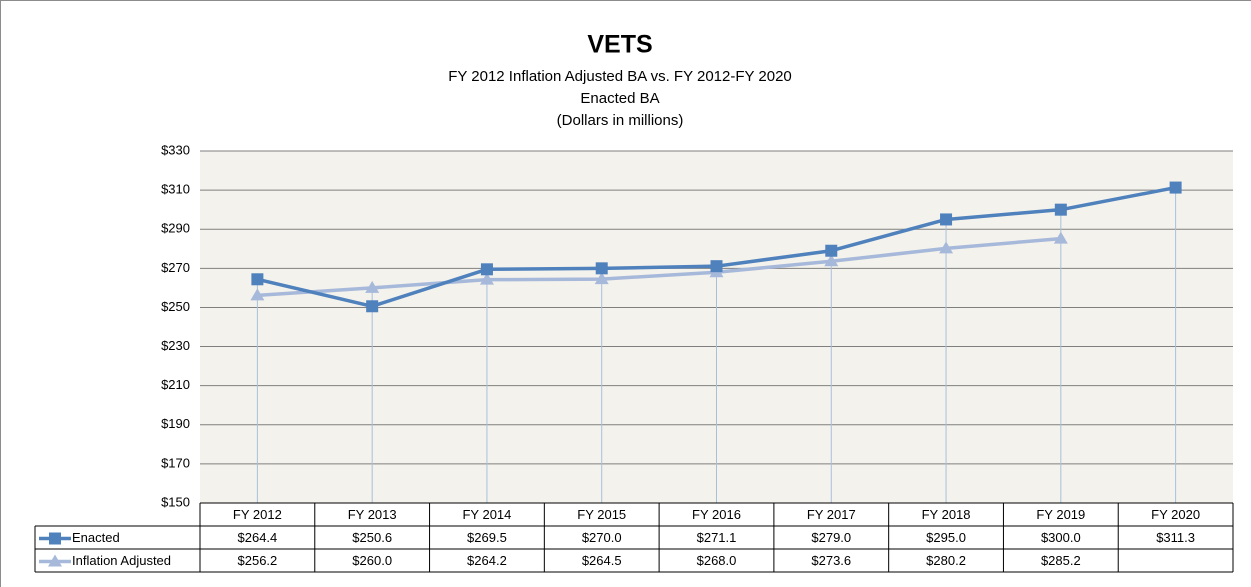 The width and height of the screenshot is (1251, 587). What do you see at coordinates (96, 537) in the screenshot?
I see `legend-label: Enacted` at bounding box center [96, 537].